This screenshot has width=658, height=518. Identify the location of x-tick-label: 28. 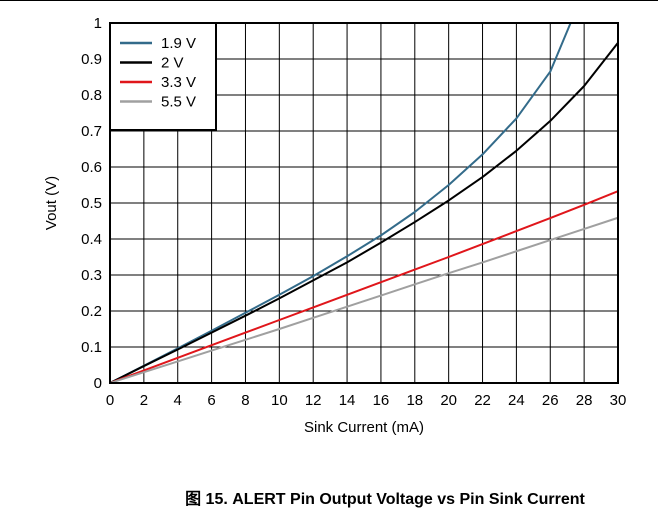
(584, 400).